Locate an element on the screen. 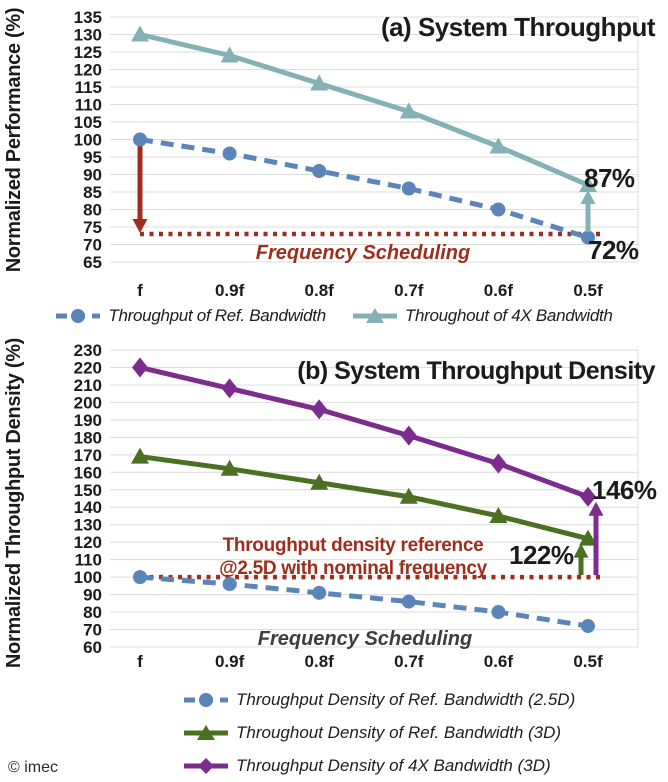 This screenshot has width=668, height=782. legend-label-4x-bandwidth: Throughout of 4X Bandwidth is located at coordinates (508, 315).